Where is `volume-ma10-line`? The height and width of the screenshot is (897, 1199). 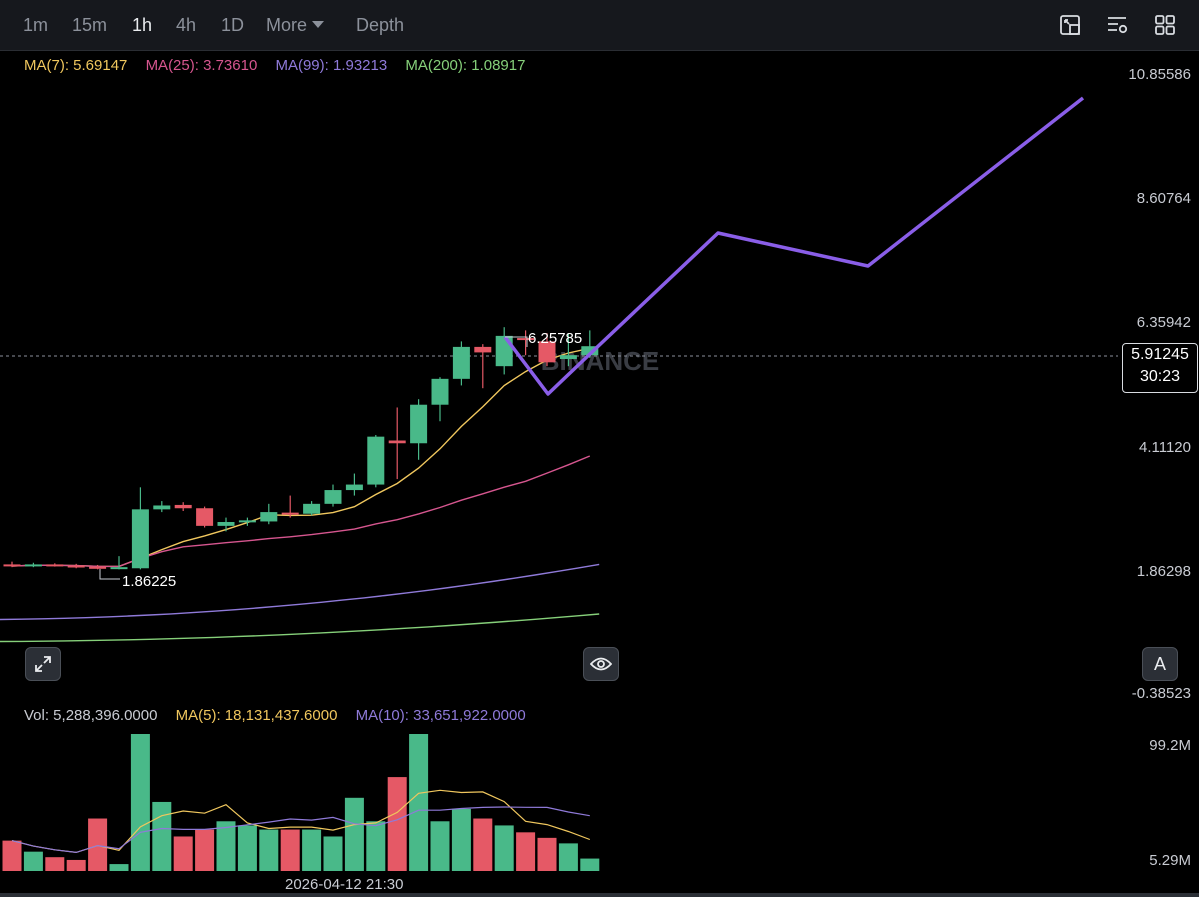 volume-ma10-line is located at coordinates (300, 830).